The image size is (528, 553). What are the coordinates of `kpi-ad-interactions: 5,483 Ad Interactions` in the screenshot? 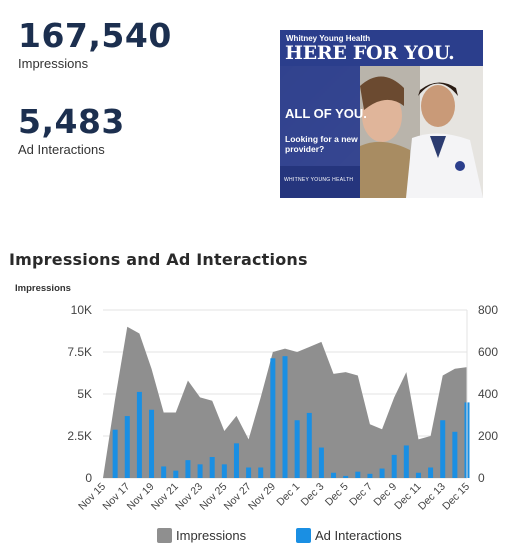 It's located at (71, 130).